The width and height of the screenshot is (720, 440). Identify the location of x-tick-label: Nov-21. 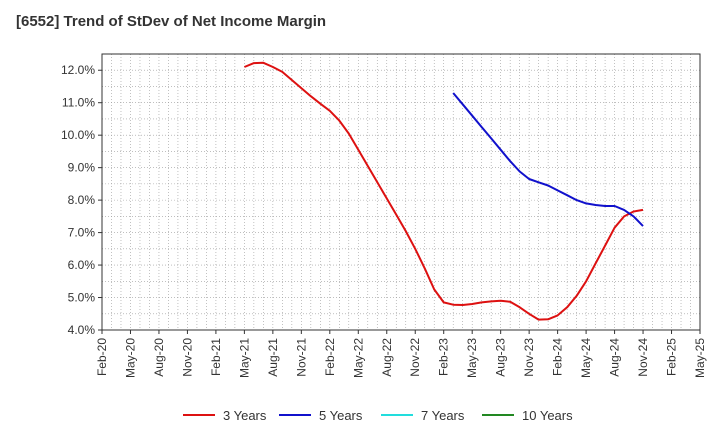
(301, 357).